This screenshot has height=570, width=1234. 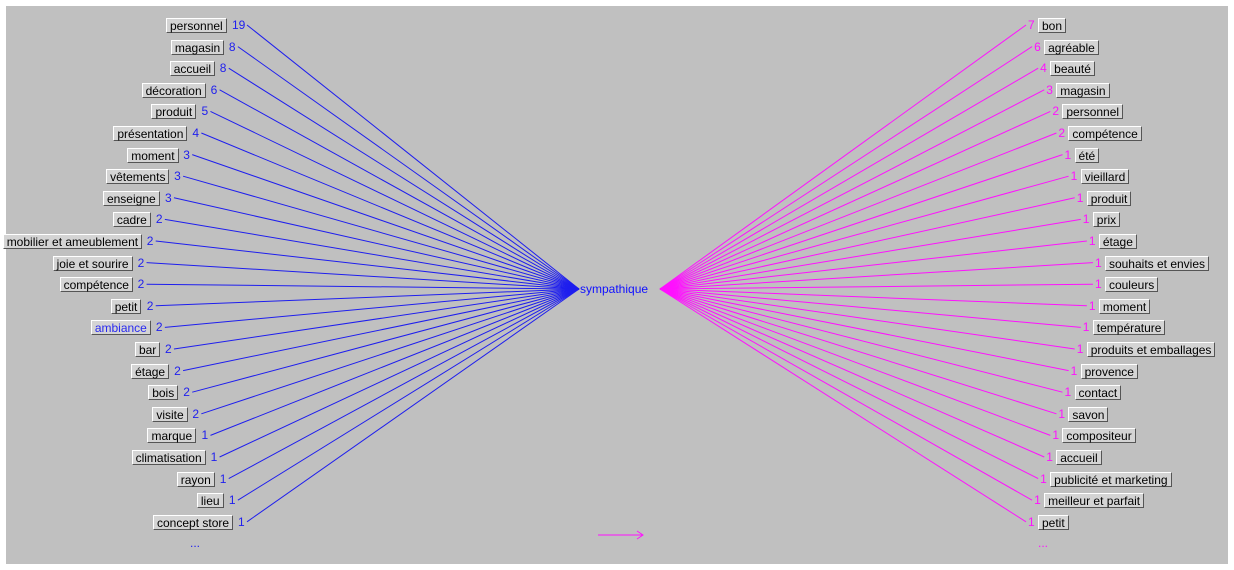 What do you see at coordinates (622, 535) in the screenshot?
I see `right-arrow-icon` at bounding box center [622, 535].